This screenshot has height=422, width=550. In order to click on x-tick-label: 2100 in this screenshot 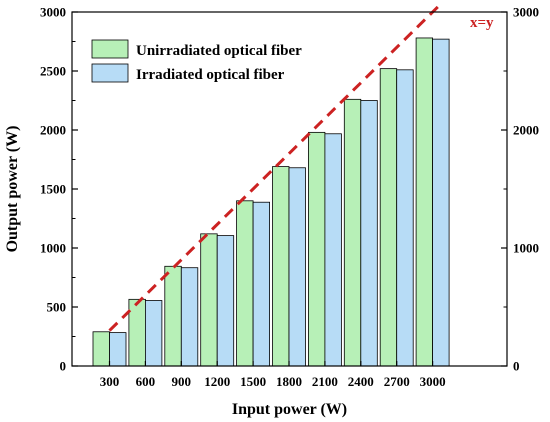, I will do `click(325, 381)`.